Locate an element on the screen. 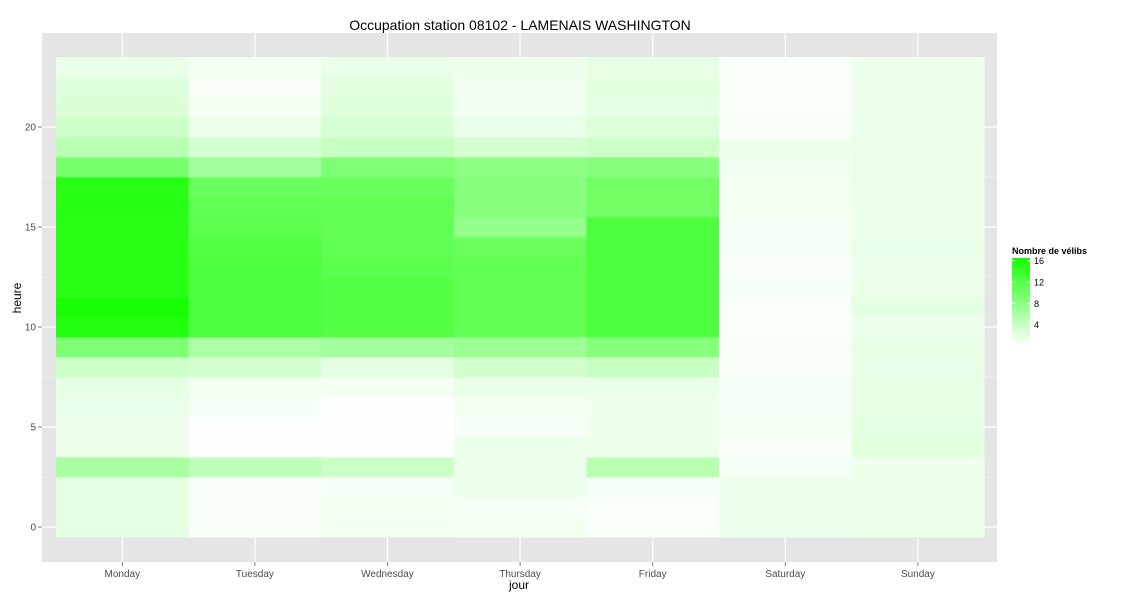  legend-color-bar is located at coordinates (1021, 302).